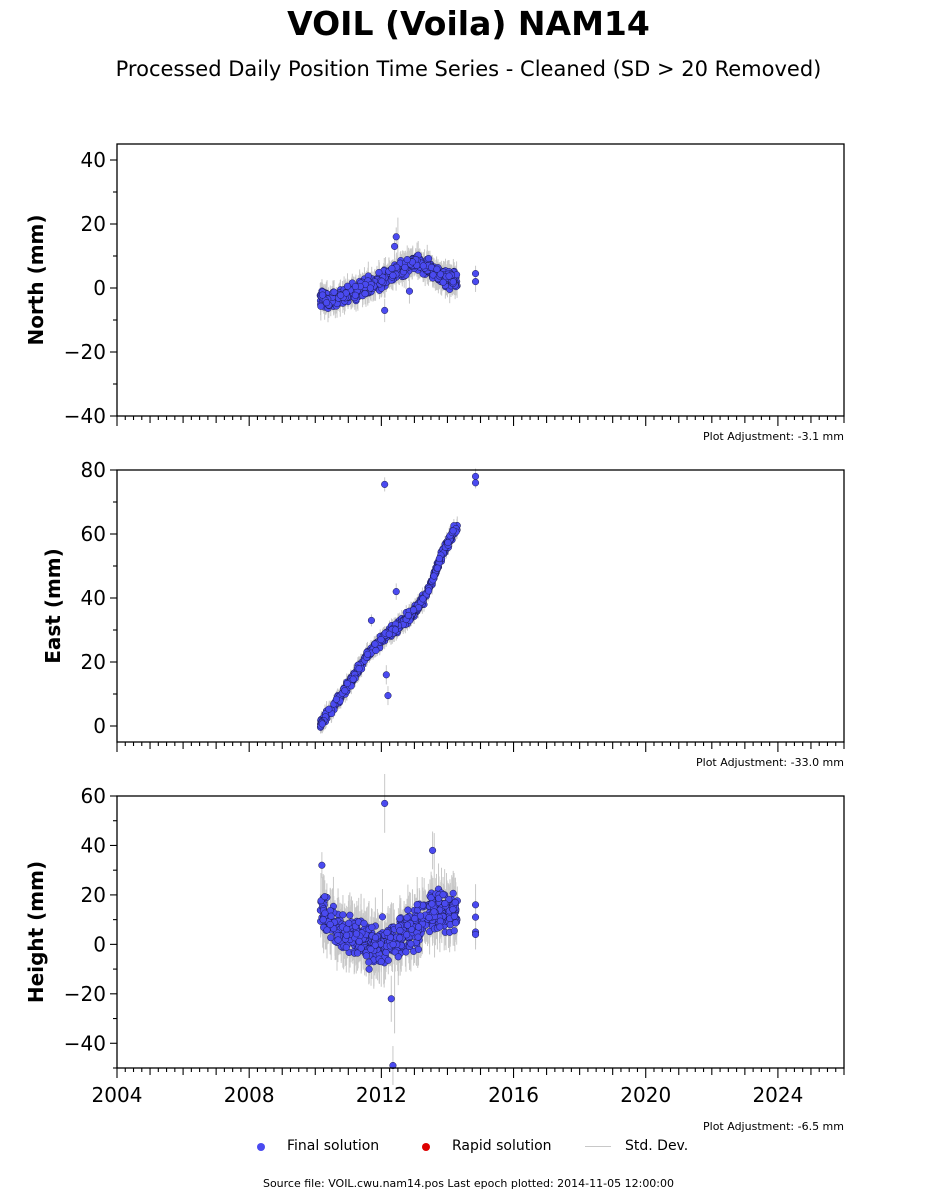  I want to click on north-y-tick-label: −20, so click(85, 352).